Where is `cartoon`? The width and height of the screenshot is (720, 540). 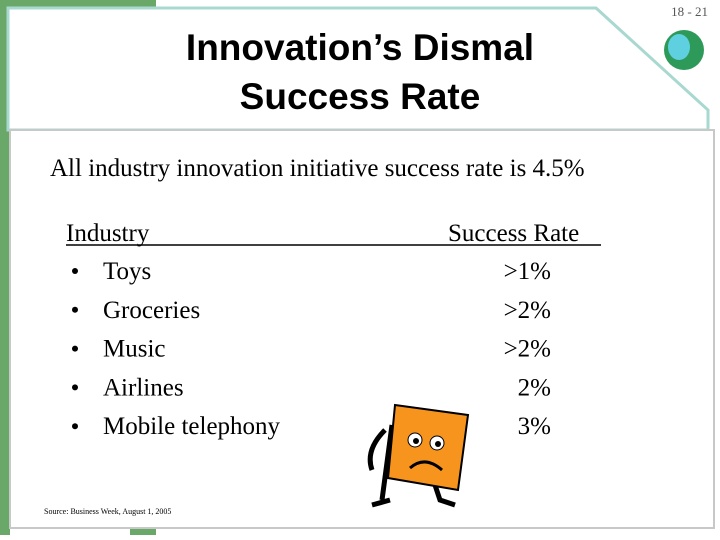
cartoon is located at coordinates (418, 455).